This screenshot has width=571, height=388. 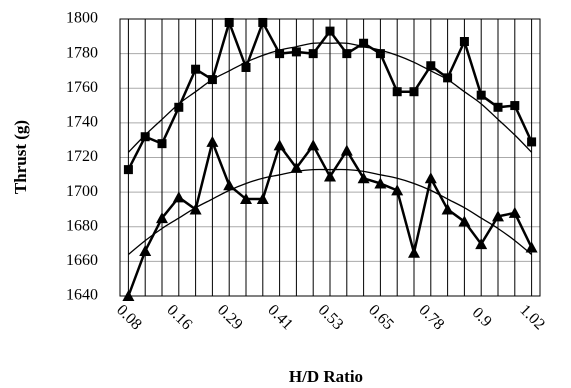 What do you see at coordinates (230, 318) in the screenshot?
I see `x-tick-label: 0.29` at bounding box center [230, 318].